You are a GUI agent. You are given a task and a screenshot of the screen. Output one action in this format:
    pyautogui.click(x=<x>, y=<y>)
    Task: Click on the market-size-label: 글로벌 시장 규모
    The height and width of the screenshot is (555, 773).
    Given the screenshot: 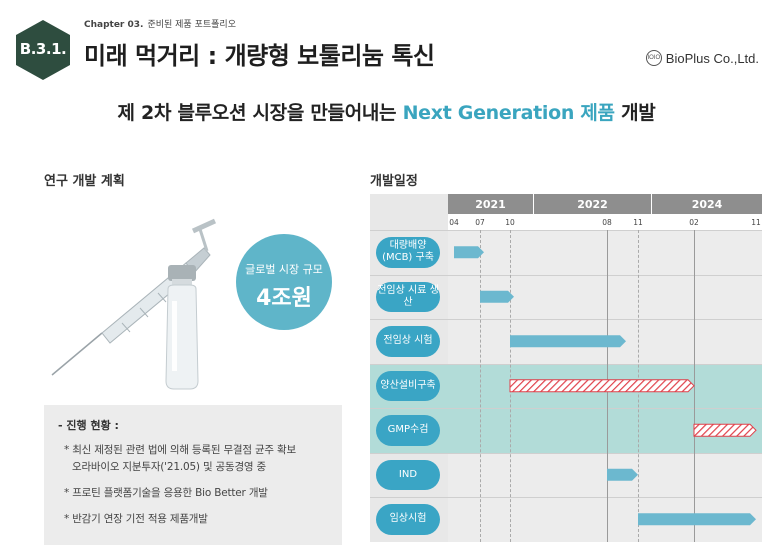 What is the action you would take?
    pyautogui.click(x=284, y=269)
    